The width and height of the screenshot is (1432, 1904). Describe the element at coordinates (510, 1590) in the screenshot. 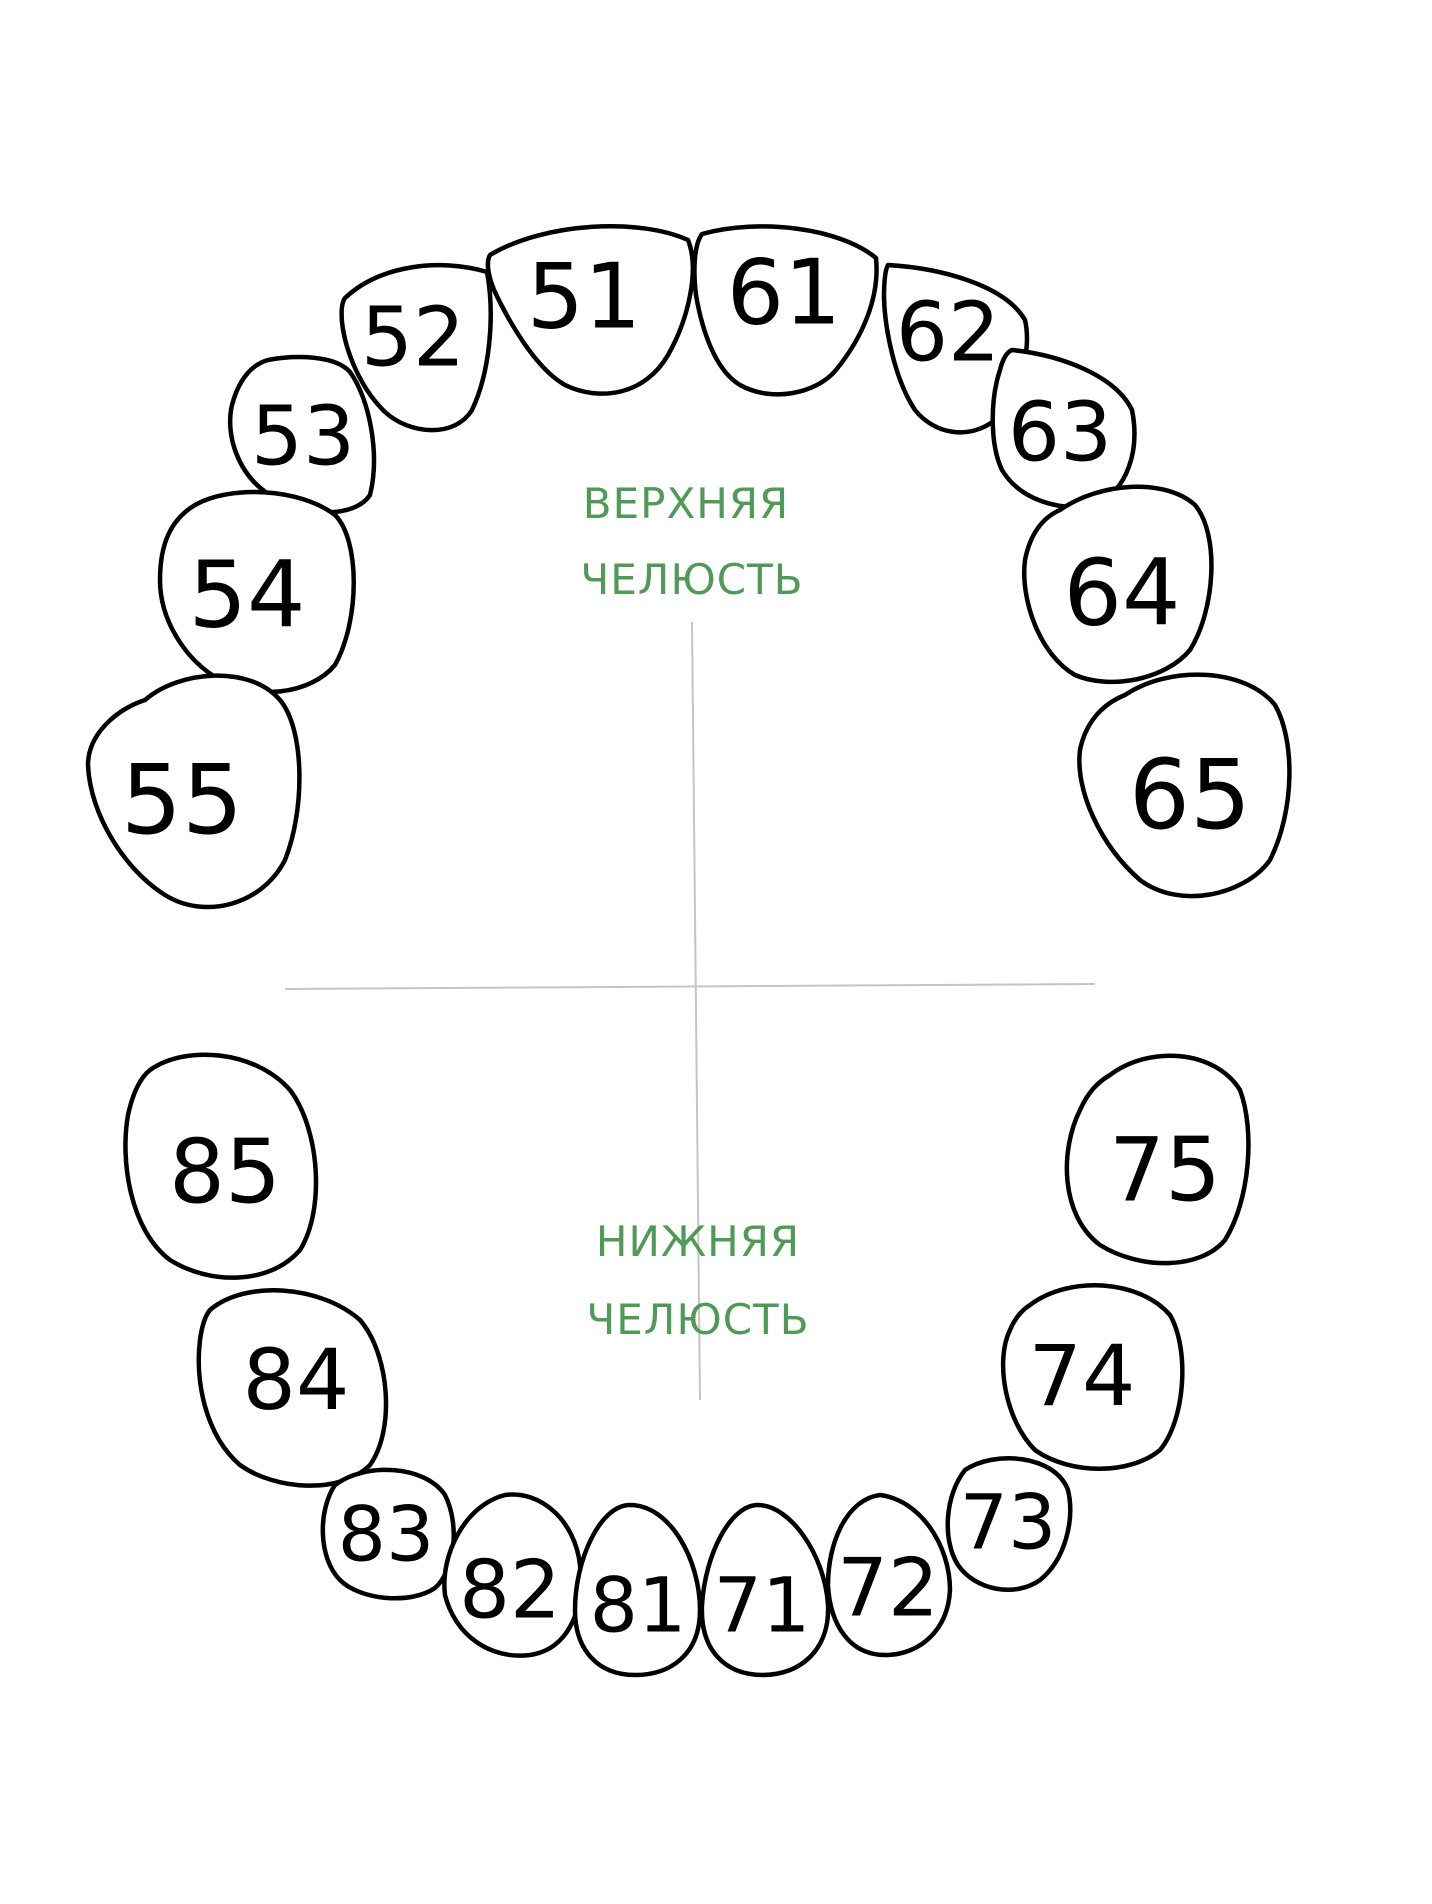

I see `tooth-82-number: 82` at that location.